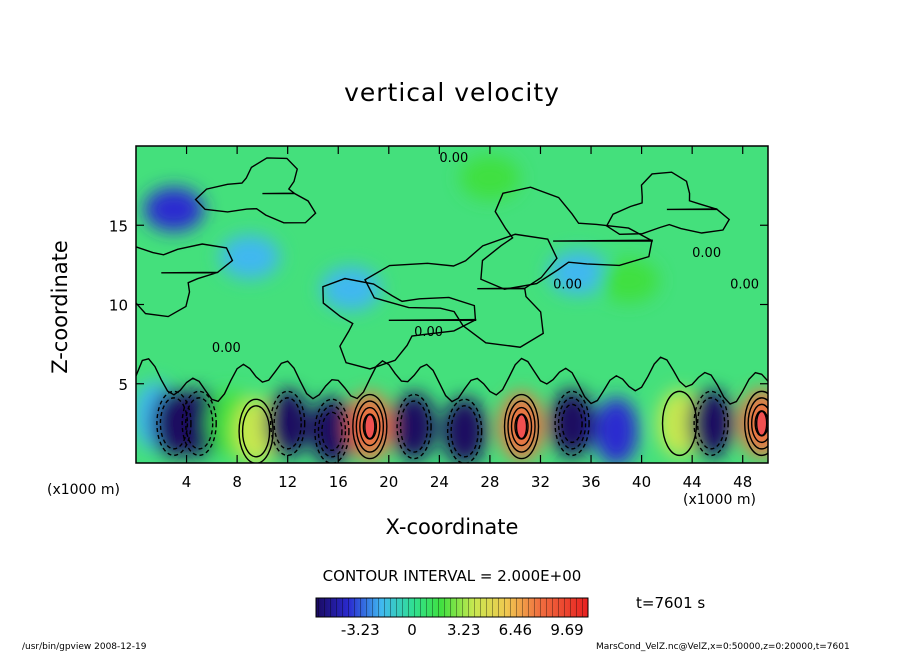  What do you see at coordinates (590, 482) in the screenshot?
I see `x-tick-label-8: 36` at bounding box center [590, 482].